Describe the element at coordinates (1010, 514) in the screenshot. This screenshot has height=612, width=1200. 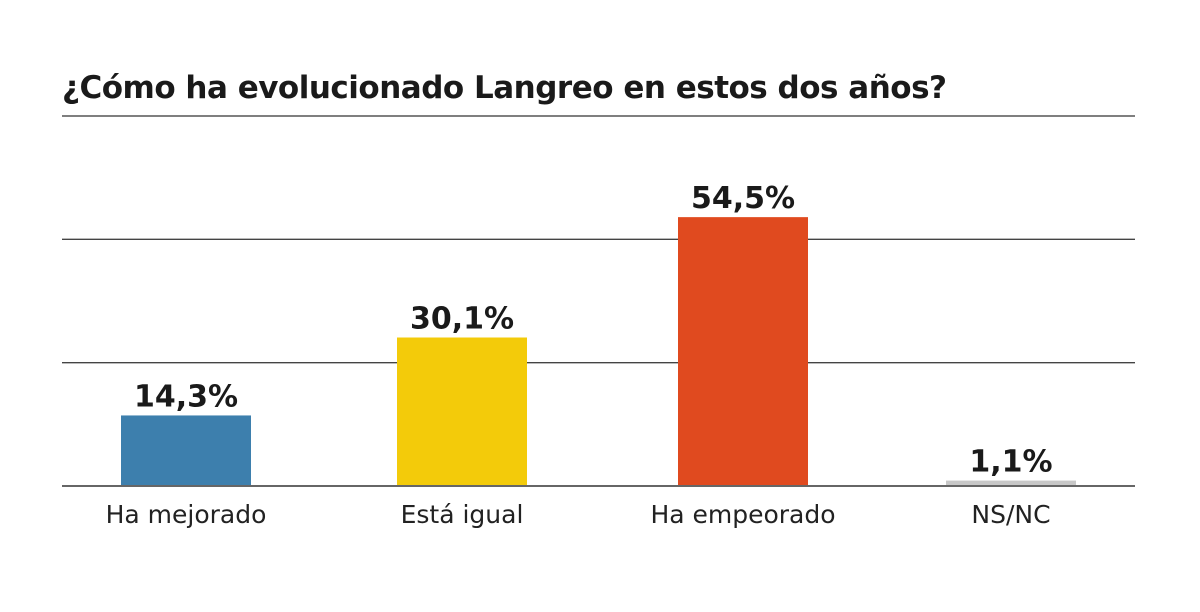
I see `category-label: NS/NC` at that location.